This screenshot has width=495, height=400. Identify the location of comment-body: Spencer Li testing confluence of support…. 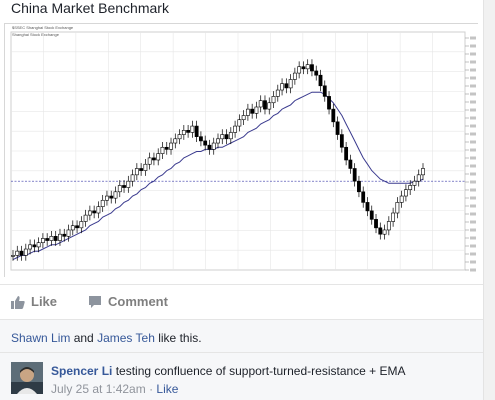
(228, 371).